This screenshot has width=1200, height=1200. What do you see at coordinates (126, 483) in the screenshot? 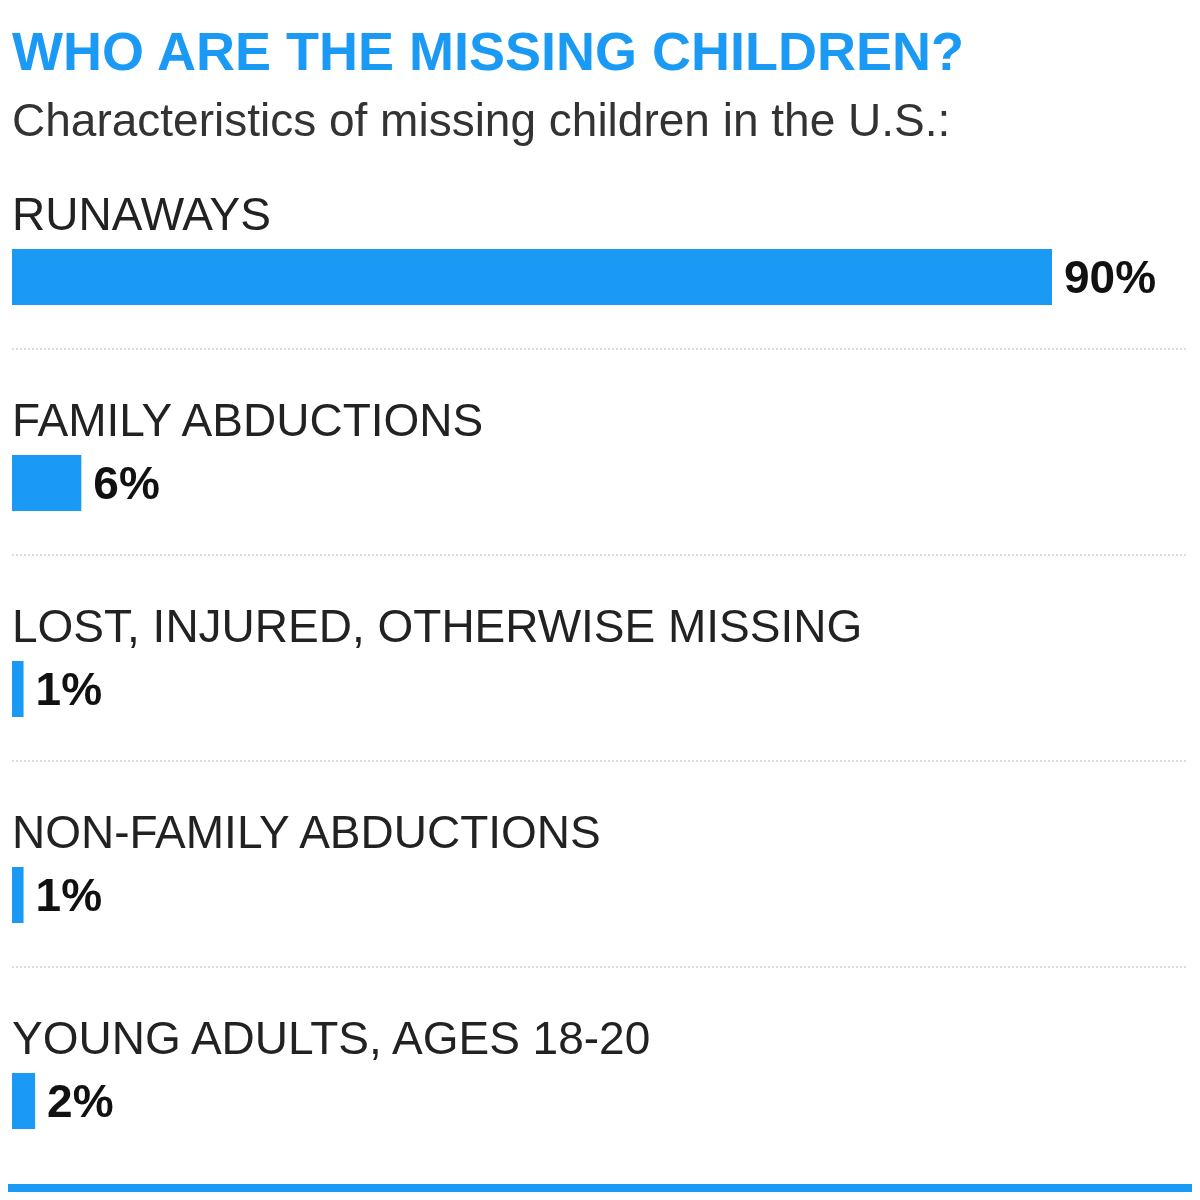
I see `data-label: 6%` at bounding box center [126, 483].